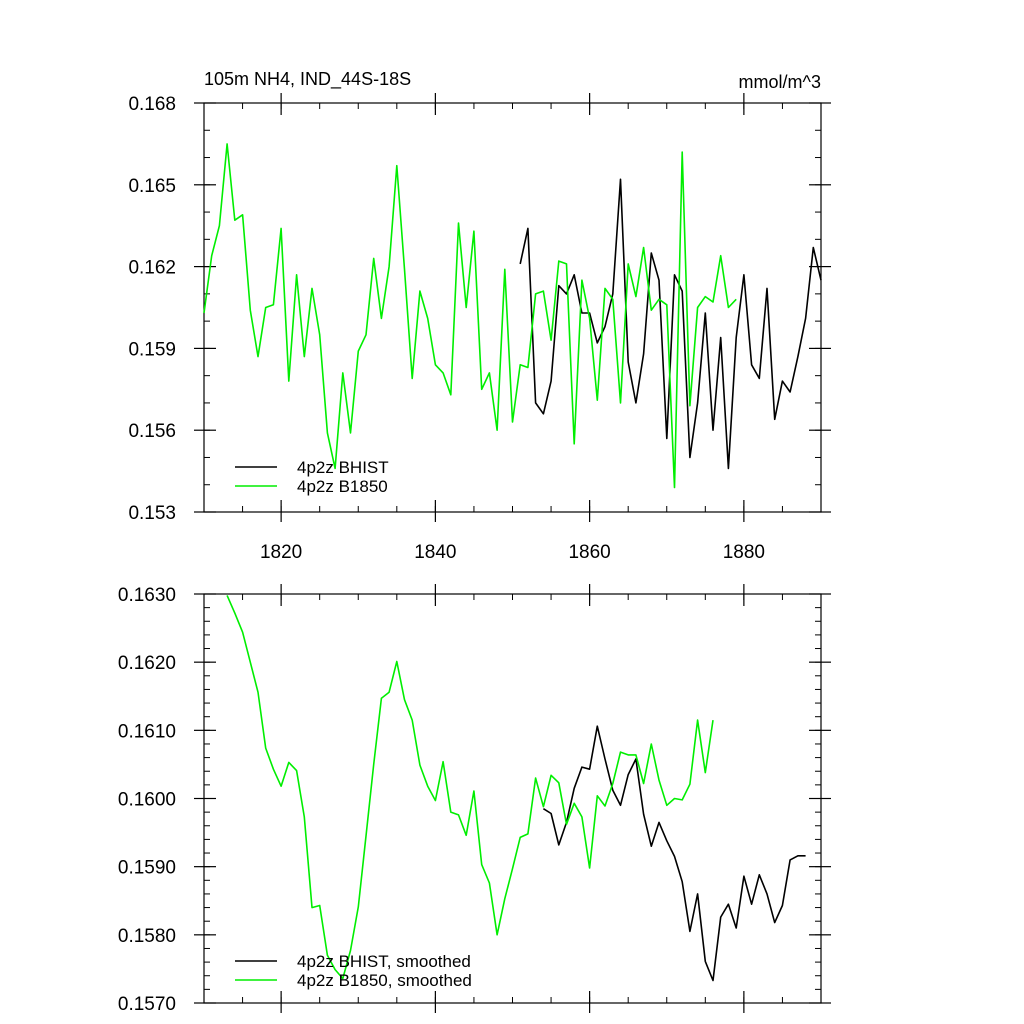  Describe the element at coordinates (744, 552) in the screenshot. I see `x-tick-label: 1880` at that location.